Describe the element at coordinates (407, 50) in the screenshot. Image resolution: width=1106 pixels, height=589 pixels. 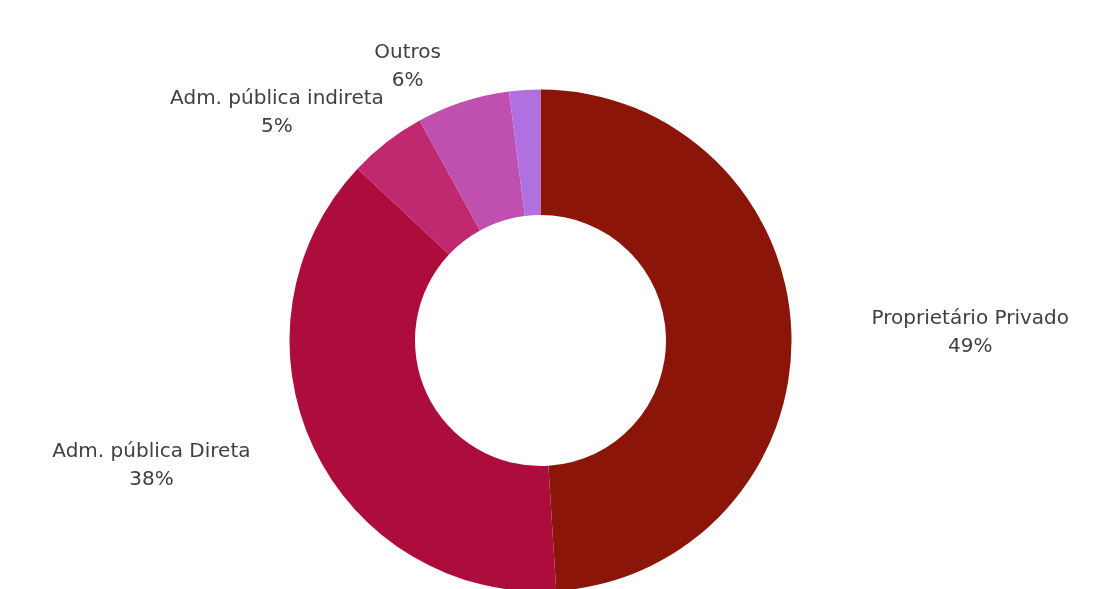
I see `slice-label: Outros` at that location.